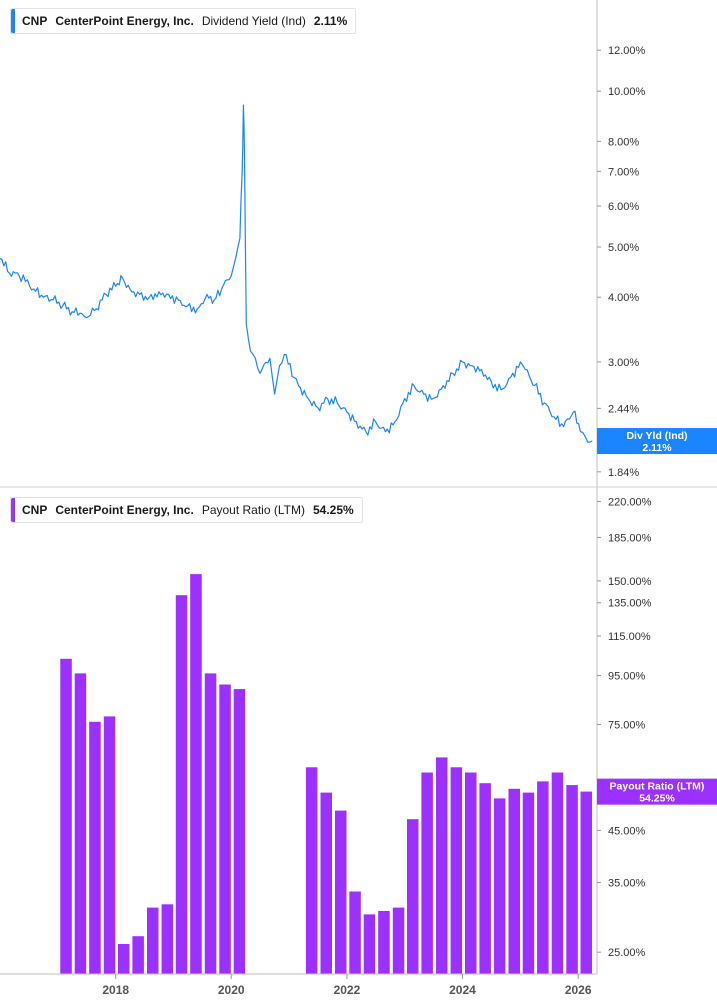 The height and width of the screenshot is (1005, 717). Describe the element at coordinates (629, 637) in the screenshot. I see `y-tick-label: 115.00%` at that location.